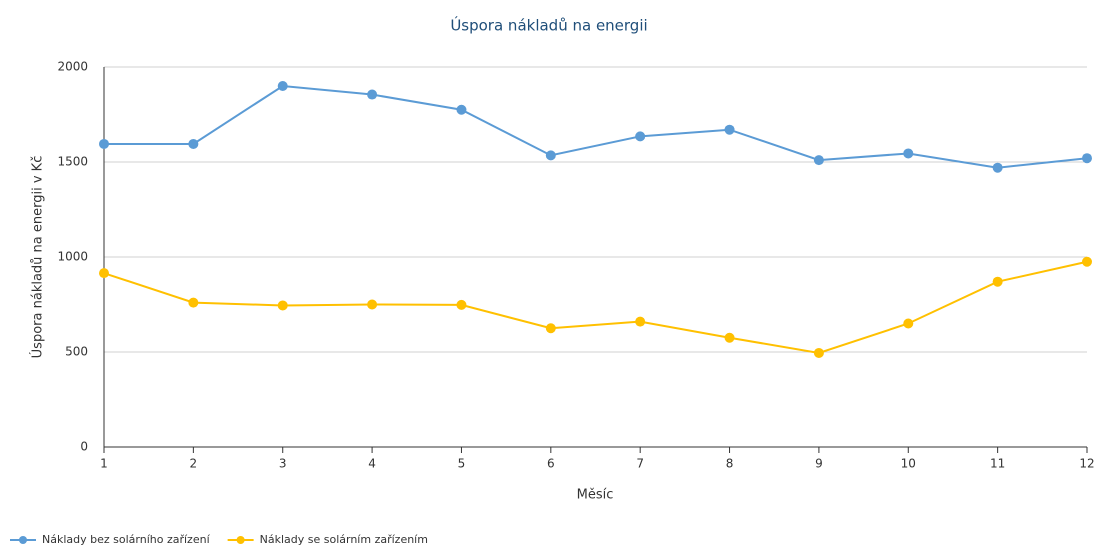 This screenshot has width=1096, height=548. What do you see at coordinates (72, 257) in the screenshot?
I see `y-tick-label: 1000` at bounding box center [72, 257].